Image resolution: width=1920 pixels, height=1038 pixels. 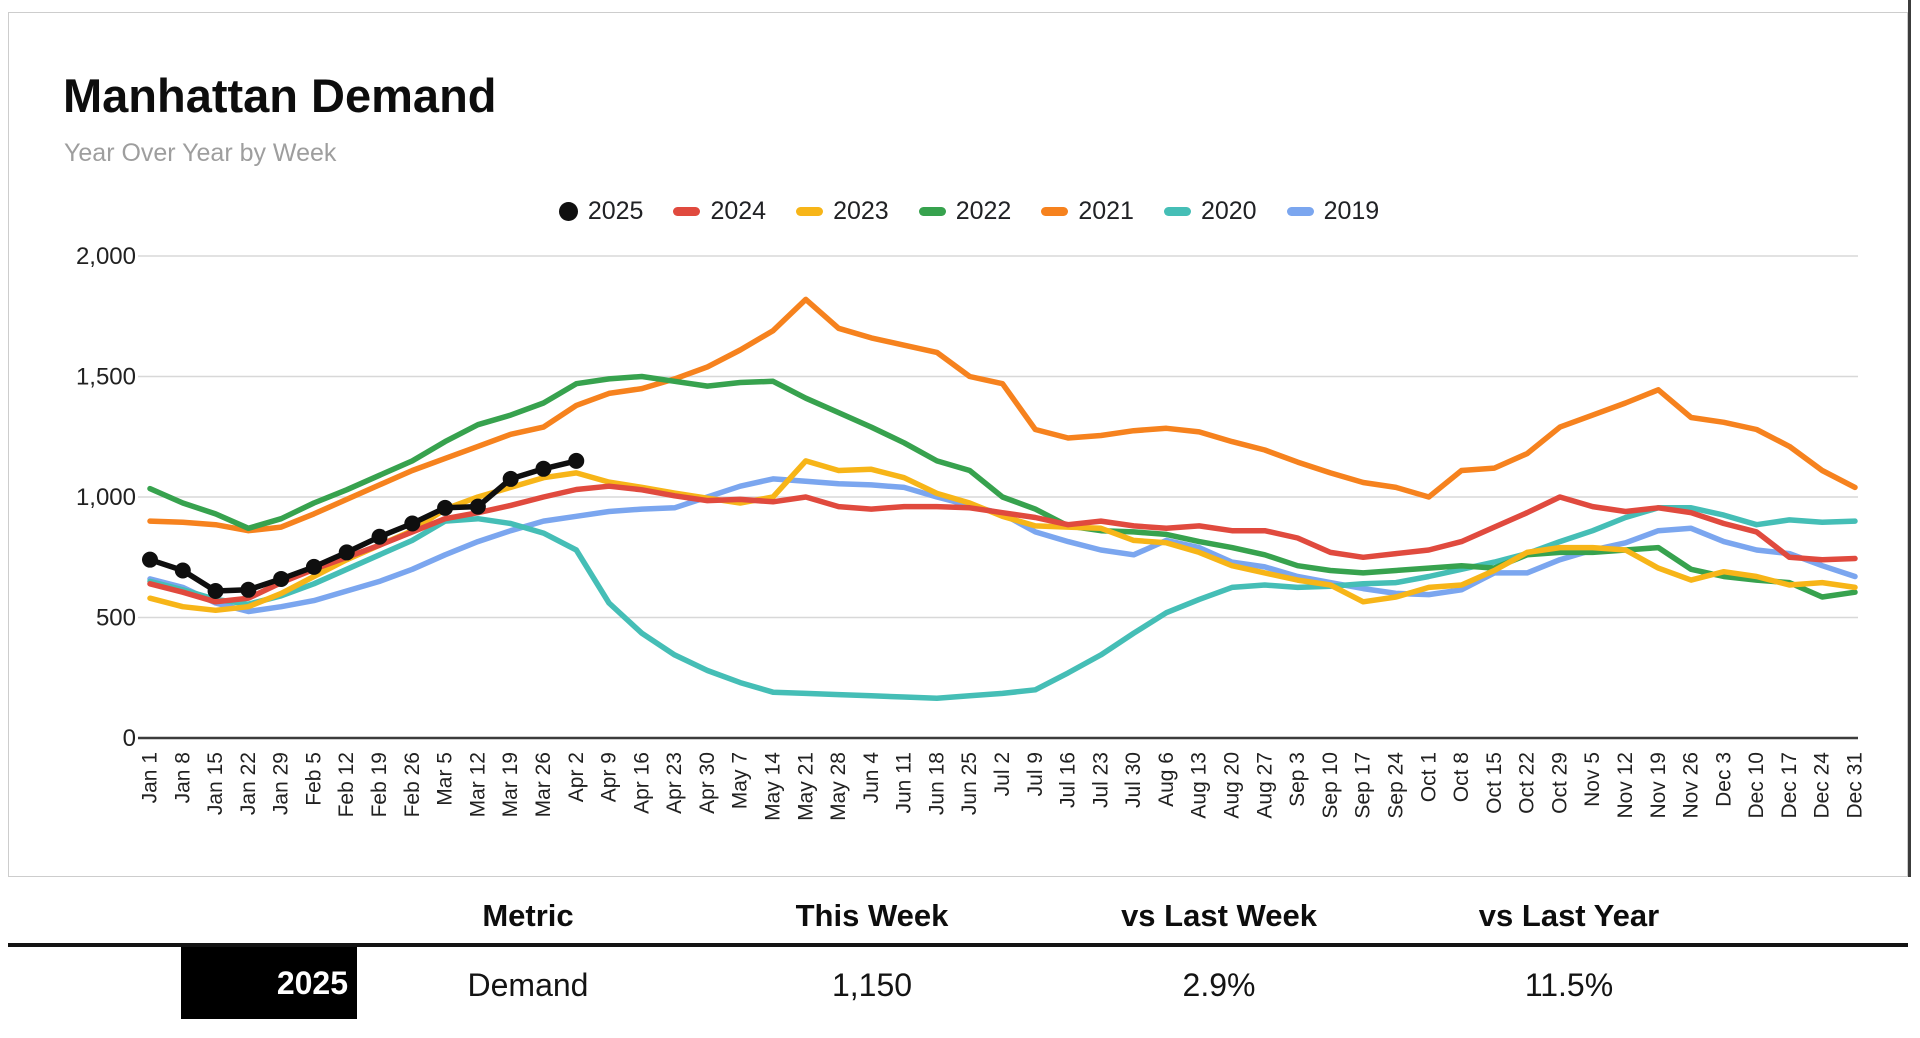 What do you see at coordinates (1133, 780) in the screenshot?
I see `x-tick-jul-30: Jul 30` at bounding box center [1133, 780].